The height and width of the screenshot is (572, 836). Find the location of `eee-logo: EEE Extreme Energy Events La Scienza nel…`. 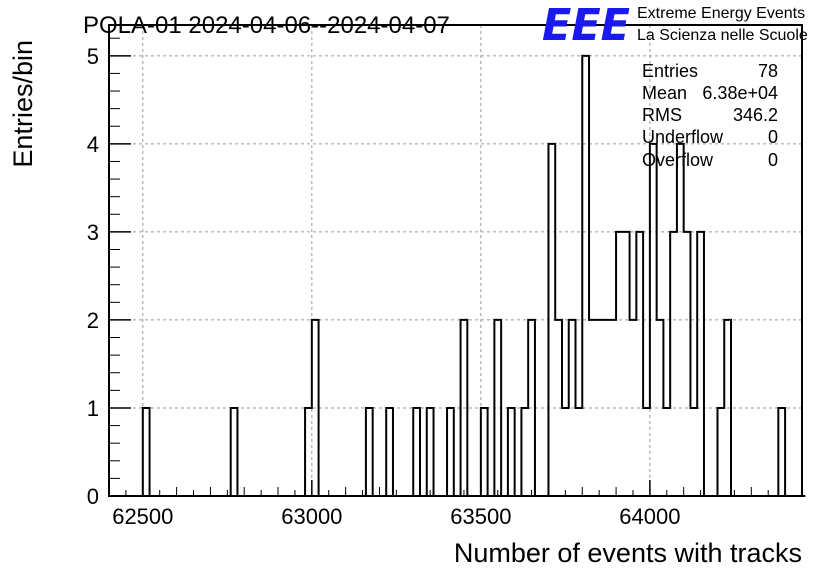

eee-logo: EEE Extreme Energy Events La Scienza nel… is located at coordinates (675, 25).